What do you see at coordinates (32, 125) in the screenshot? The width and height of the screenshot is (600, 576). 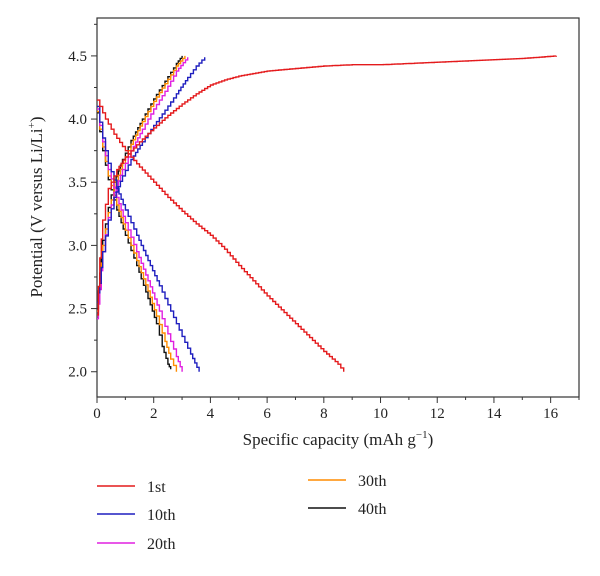 I see `y-axis-title-superscript: +` at bounding box center [32, 125].